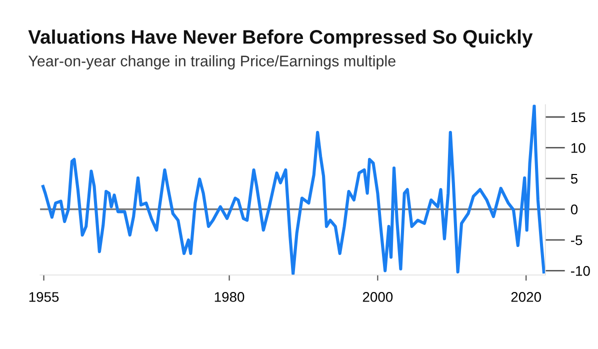 The image size is (598, 349). What do you see at coordinates (229, 297) in the screenshot?
I see `x-tick-label: 1980` at bounding box center [229, 297].